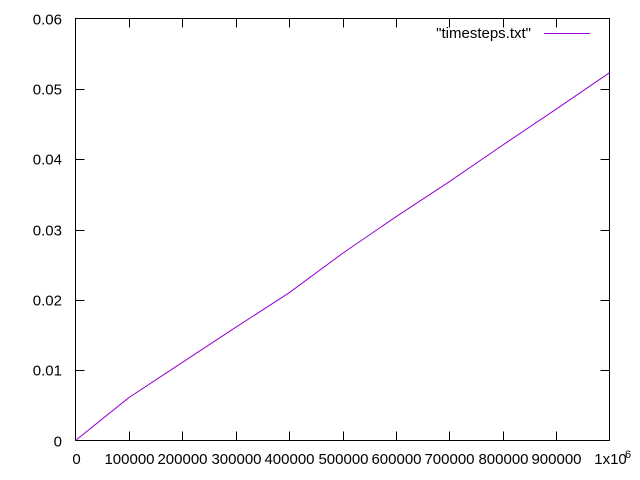  What do you see at coordinates (343, 459) in the screenshot?
I see `x-tick-label: 500000` at bounding box center [343, 459].